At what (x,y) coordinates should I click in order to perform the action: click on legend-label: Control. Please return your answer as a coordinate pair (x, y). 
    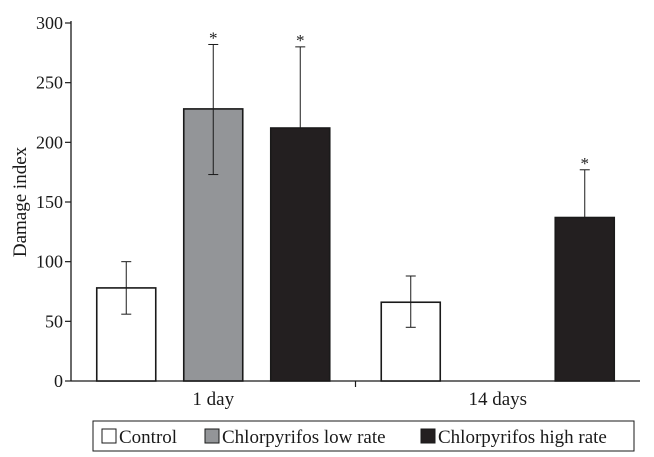
    Looking at the image, I should click on (148, 437).